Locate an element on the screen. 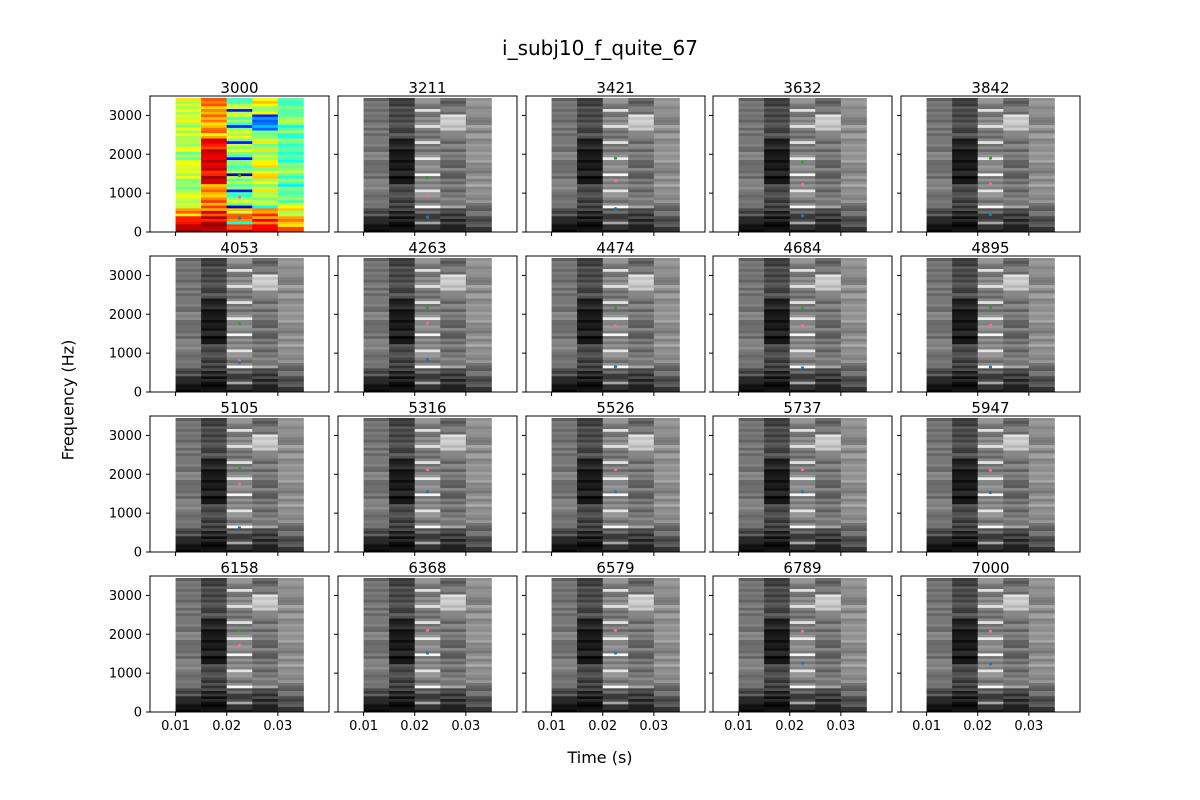 This screenshot has height=800, width=1200. subplot-title: 3000 is located at coordinates (239, 88).